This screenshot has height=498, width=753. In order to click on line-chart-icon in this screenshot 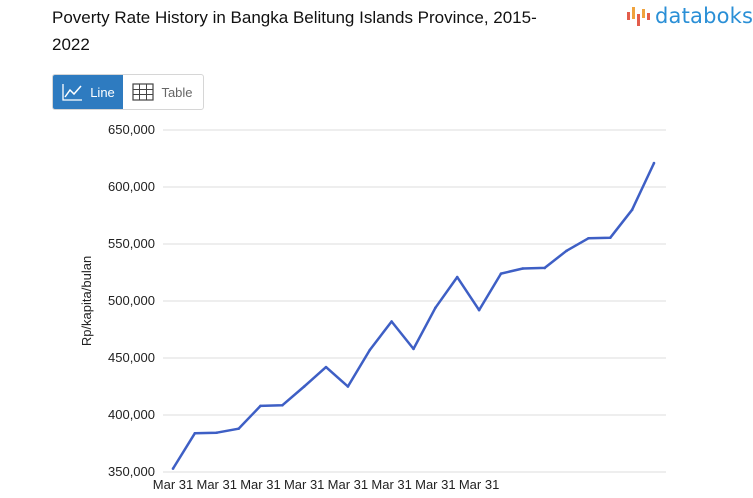, I will do `click(72, 92)`.